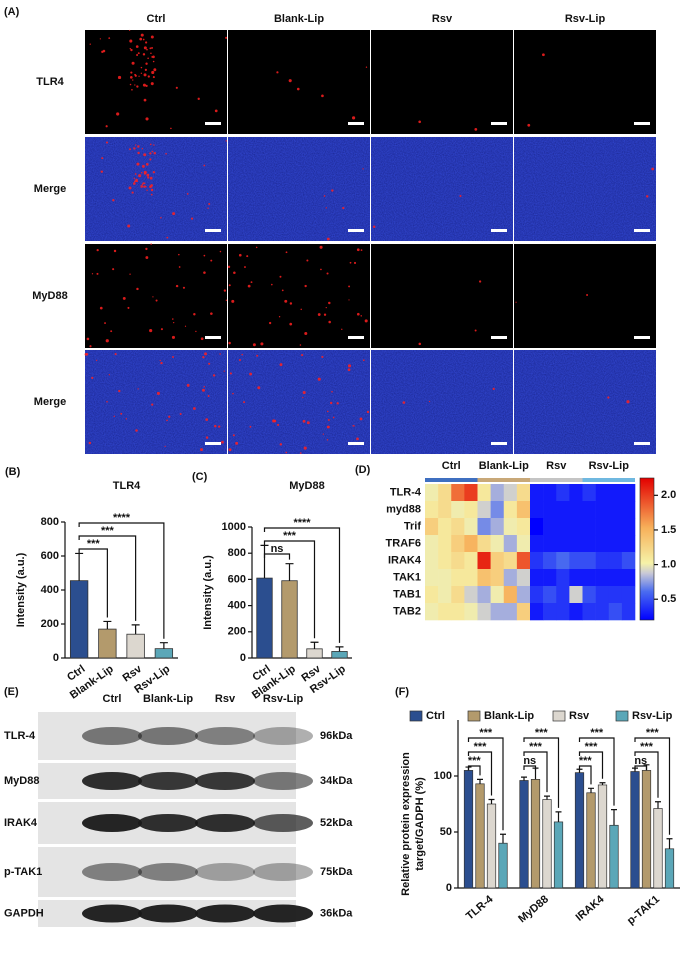 The width and height of the screenshot is (685, 964). Describe the element at coordinates (446, 832) in the screenshot. I see `y-tick-label: 50` at that location.